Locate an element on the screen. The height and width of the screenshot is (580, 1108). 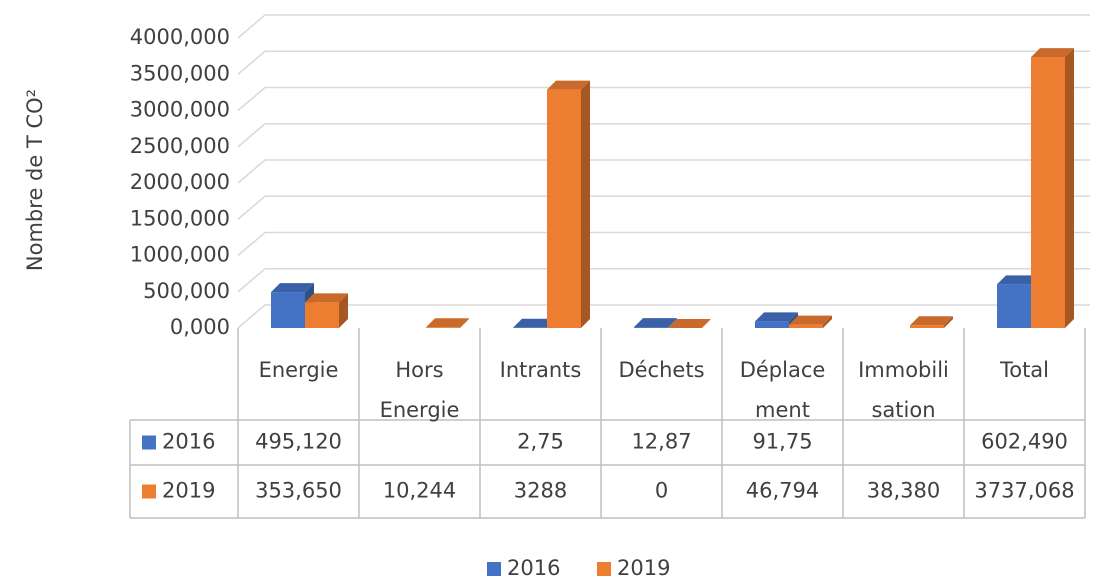
y-tick-label: 1000,000 is located at coordinates (180, 255).